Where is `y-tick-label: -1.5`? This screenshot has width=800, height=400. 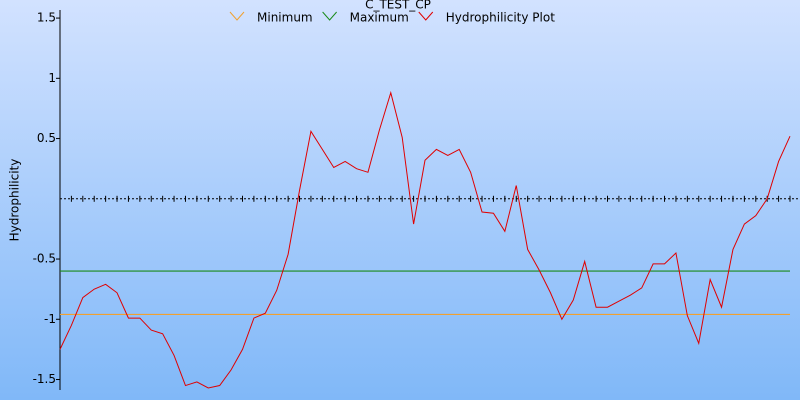
y-tick-label: -1.5 is located at coordinates (44, 379).